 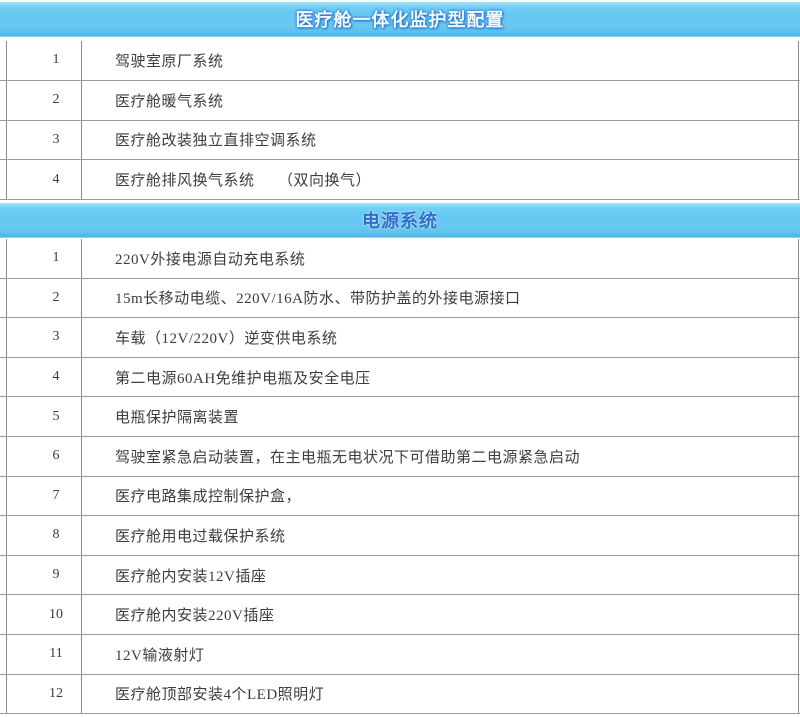 I want to click on row-number-cell: 12, so click(x=44, y=694).